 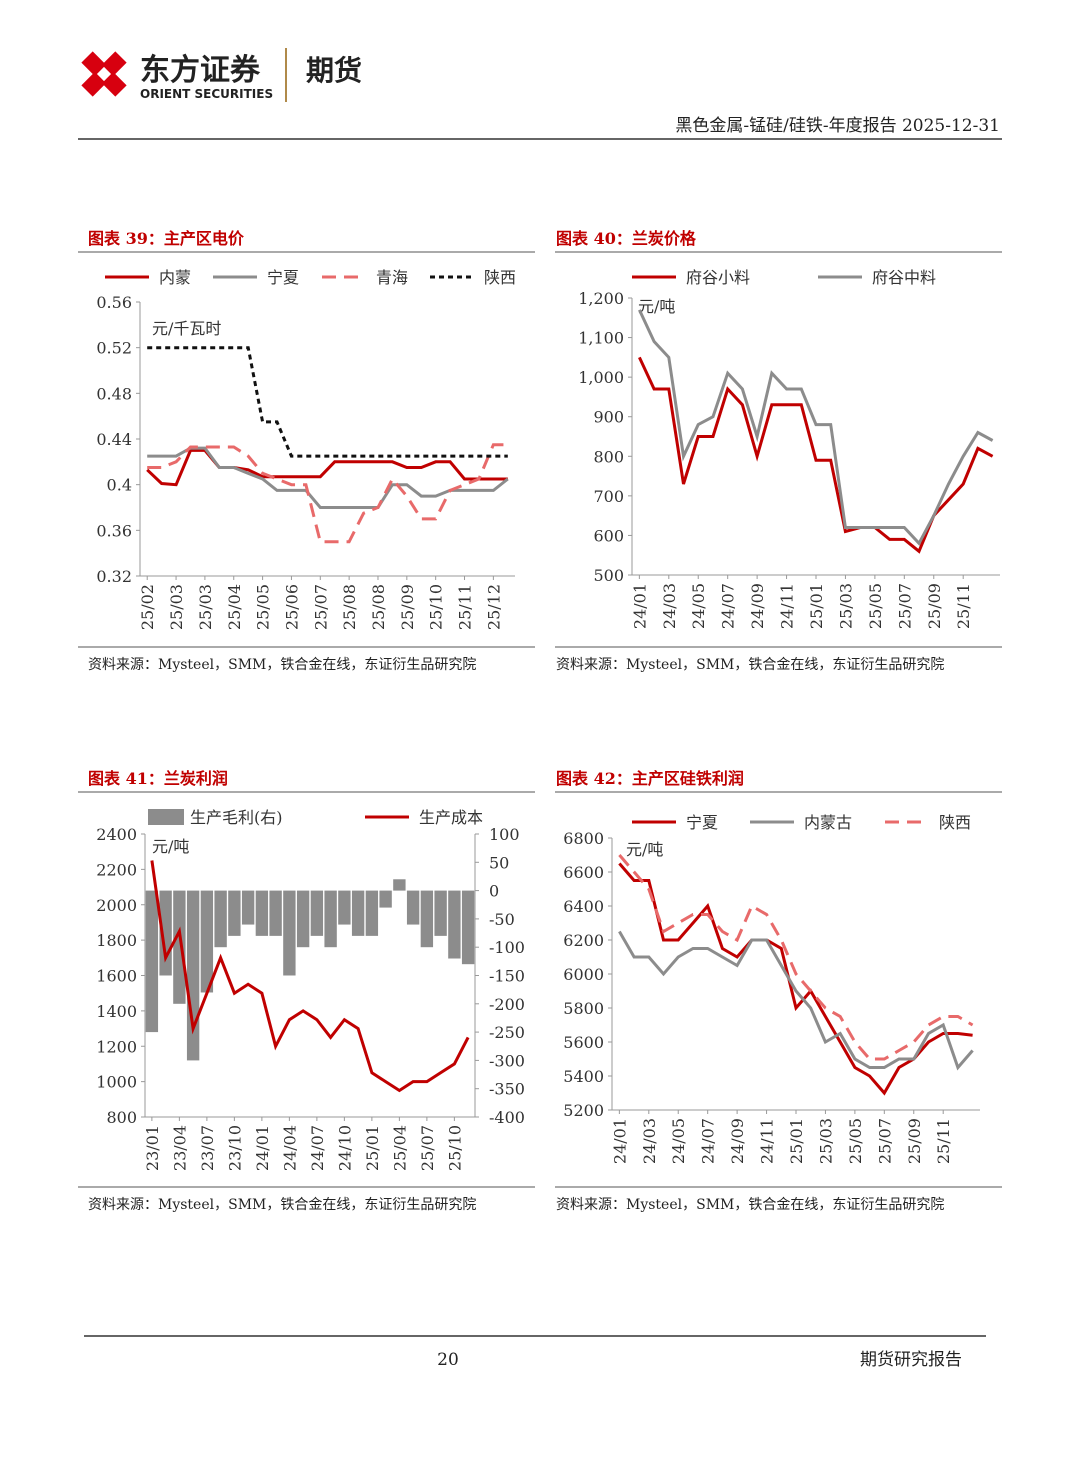 What do you see at coordinates (234, 607) in the screenshot?
I see `x-tick-label: 25/04` at bounding box center [234, 607].